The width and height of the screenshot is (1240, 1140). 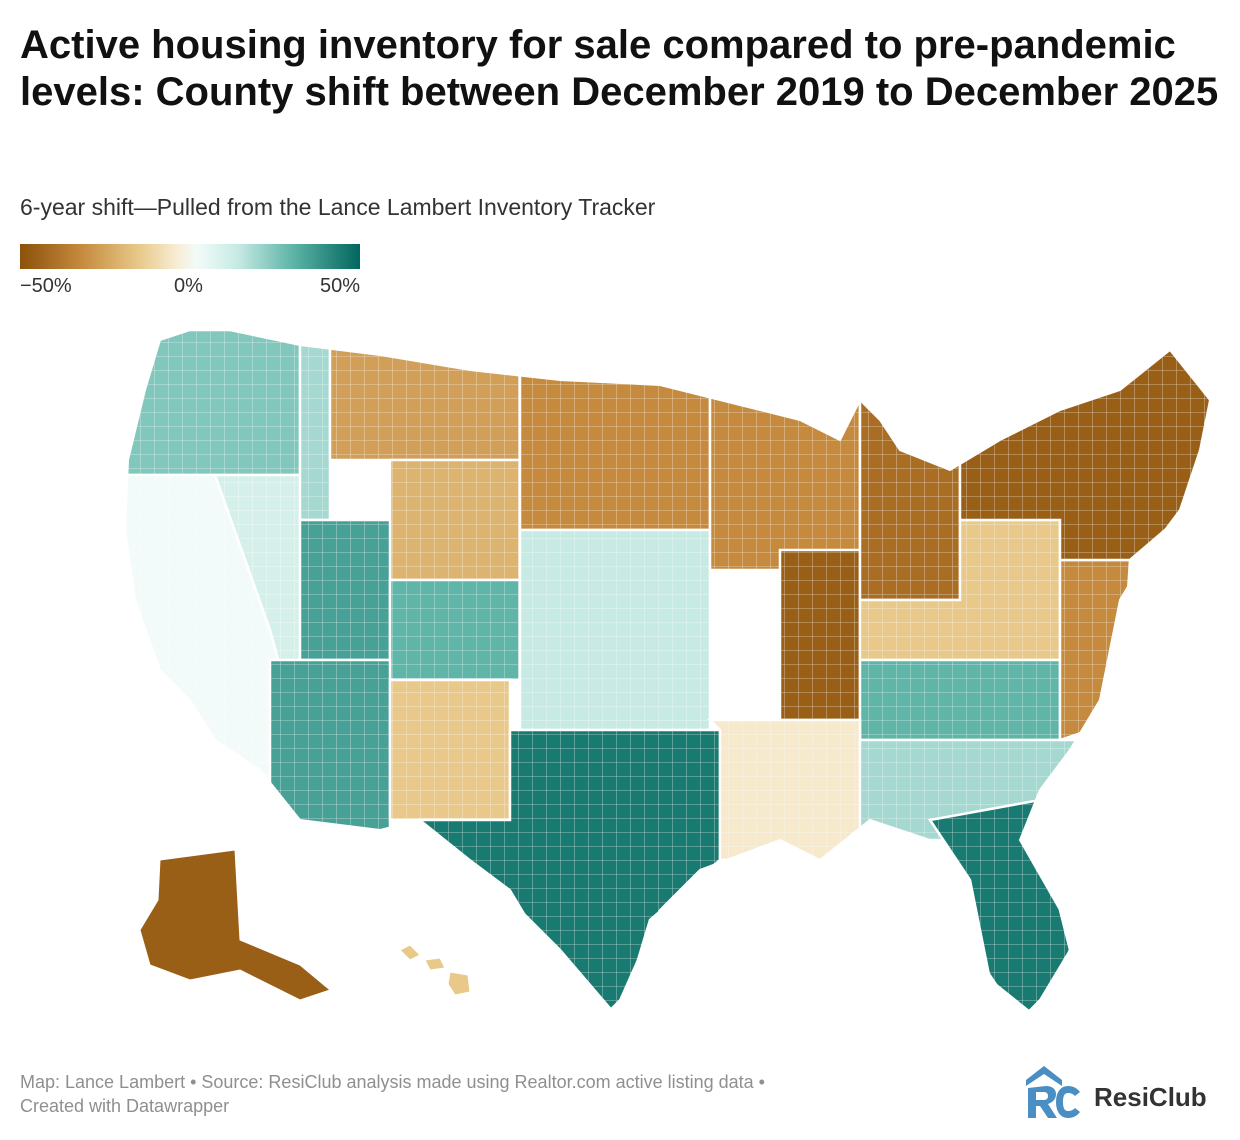 I want to click on legend-max-label: 50%, so click(x=339, y=286).